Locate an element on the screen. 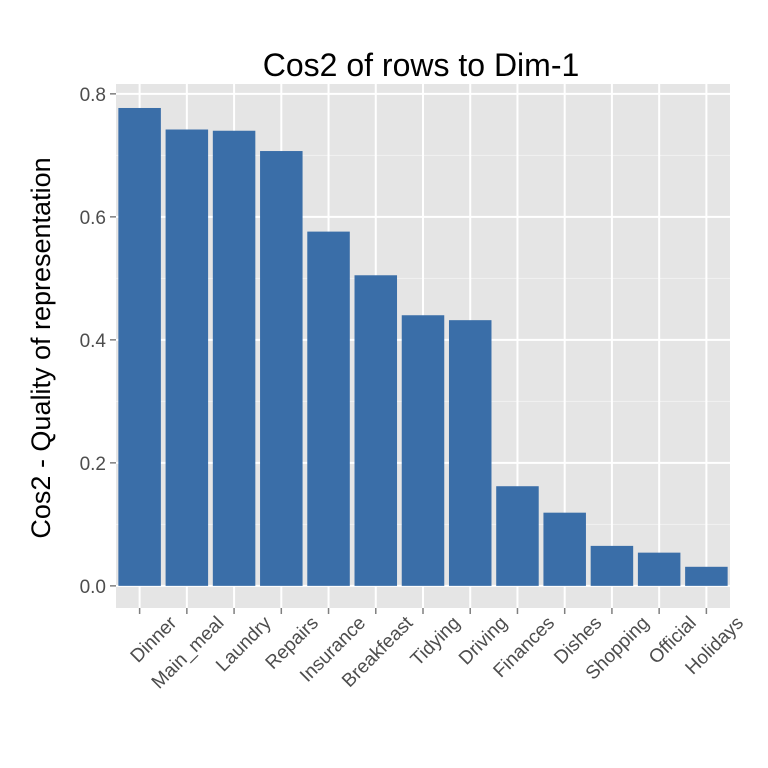 Image resolution: width=768 pixels, height=768 pixels. y-axis: 0.0 0.2 0.4 0.6 0.8 is located at coordinates (98, 341).